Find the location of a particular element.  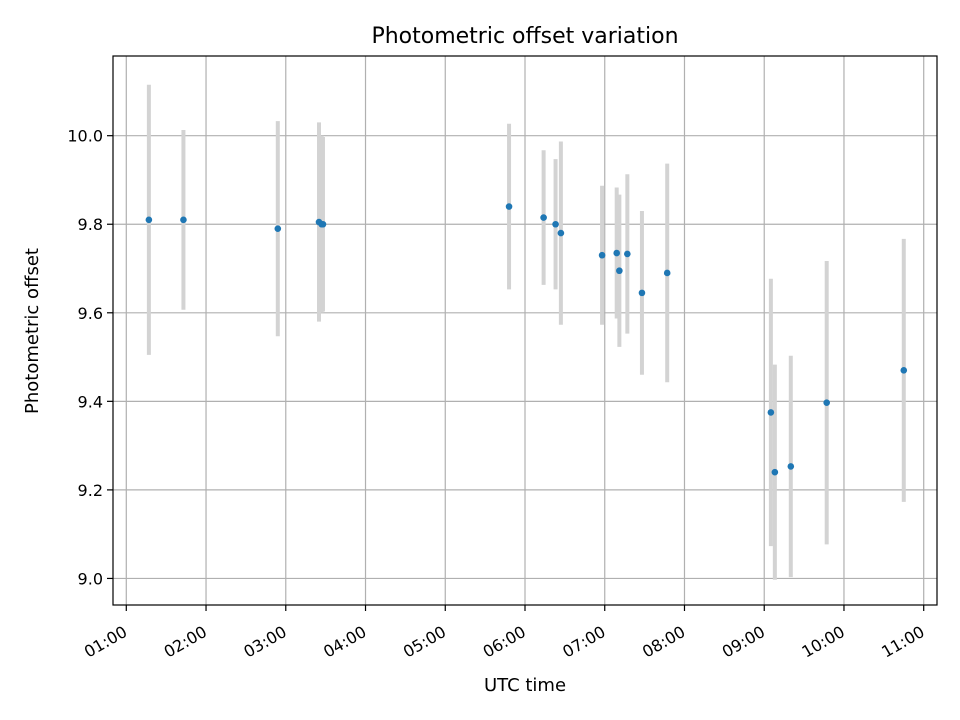

y-axis-label: Photometric offset is located at coordinates (32, 331).